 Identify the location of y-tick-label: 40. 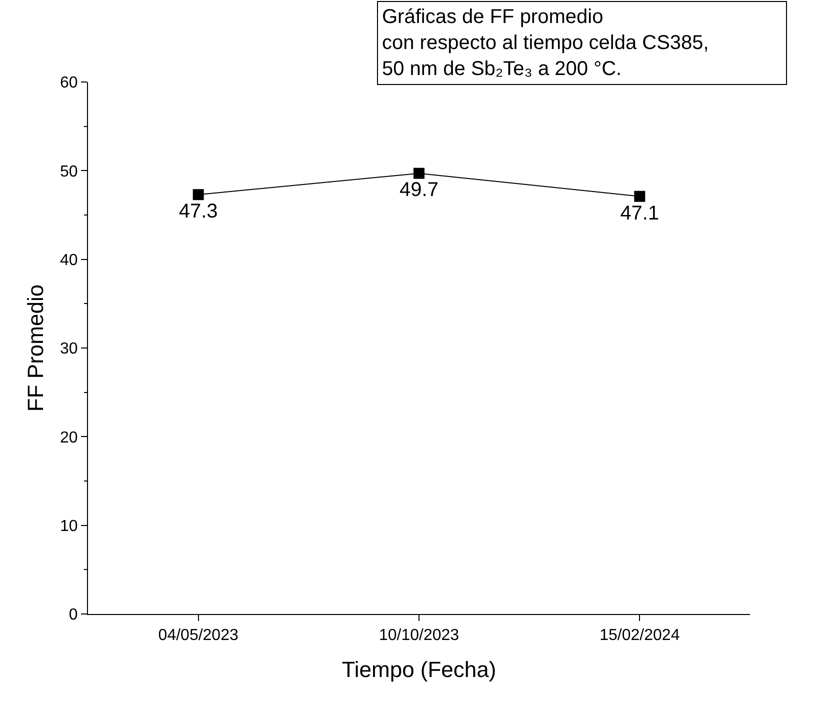
(69, 260).